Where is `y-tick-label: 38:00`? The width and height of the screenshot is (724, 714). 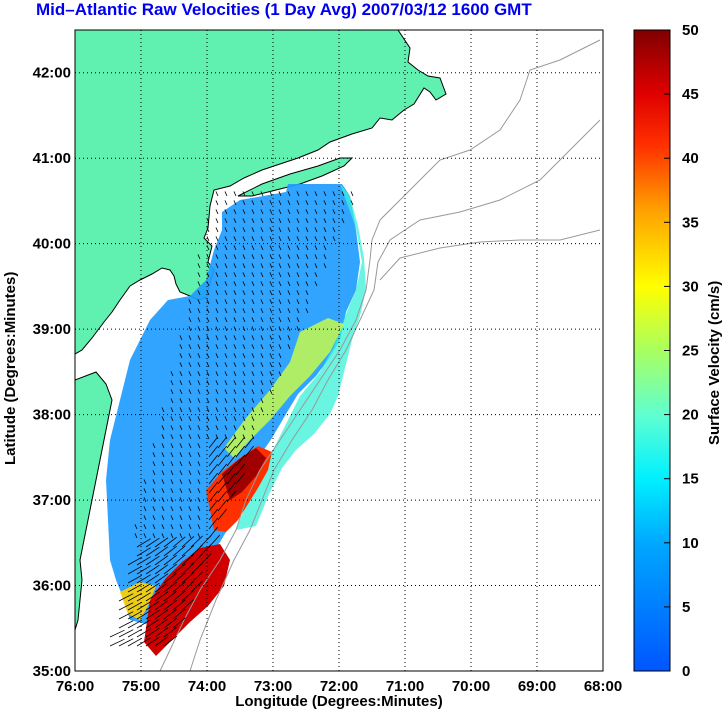
y-tick-label: 38:00 is located at coordinates (52, 415).